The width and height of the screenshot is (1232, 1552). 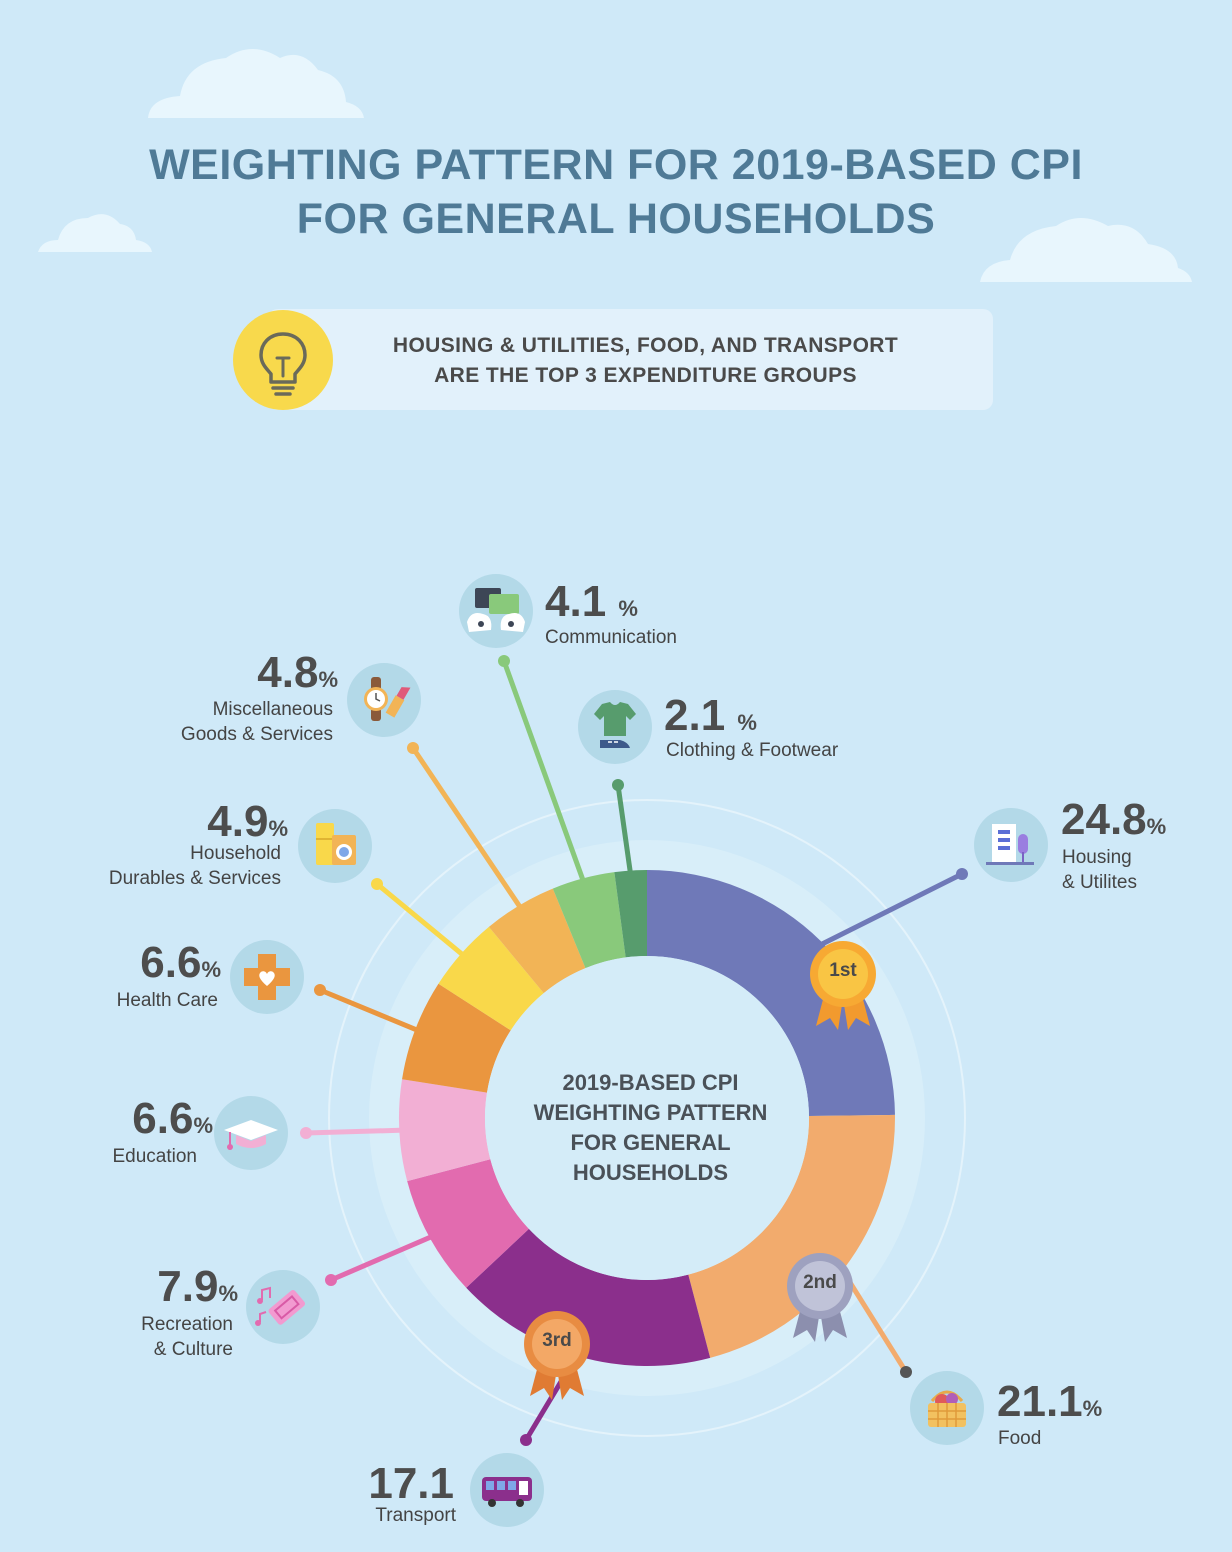 I want to click on center-line-2: WEIGHTING PATTERN, so click(x=650, y=1112).